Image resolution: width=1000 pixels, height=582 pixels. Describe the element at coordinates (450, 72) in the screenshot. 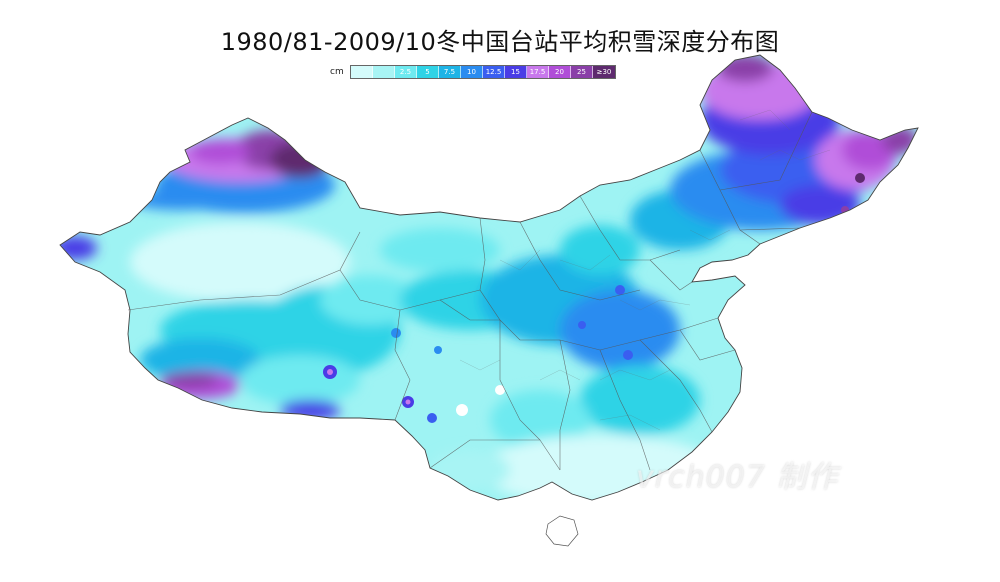

I see `legend-cell: 7.5` at that location.